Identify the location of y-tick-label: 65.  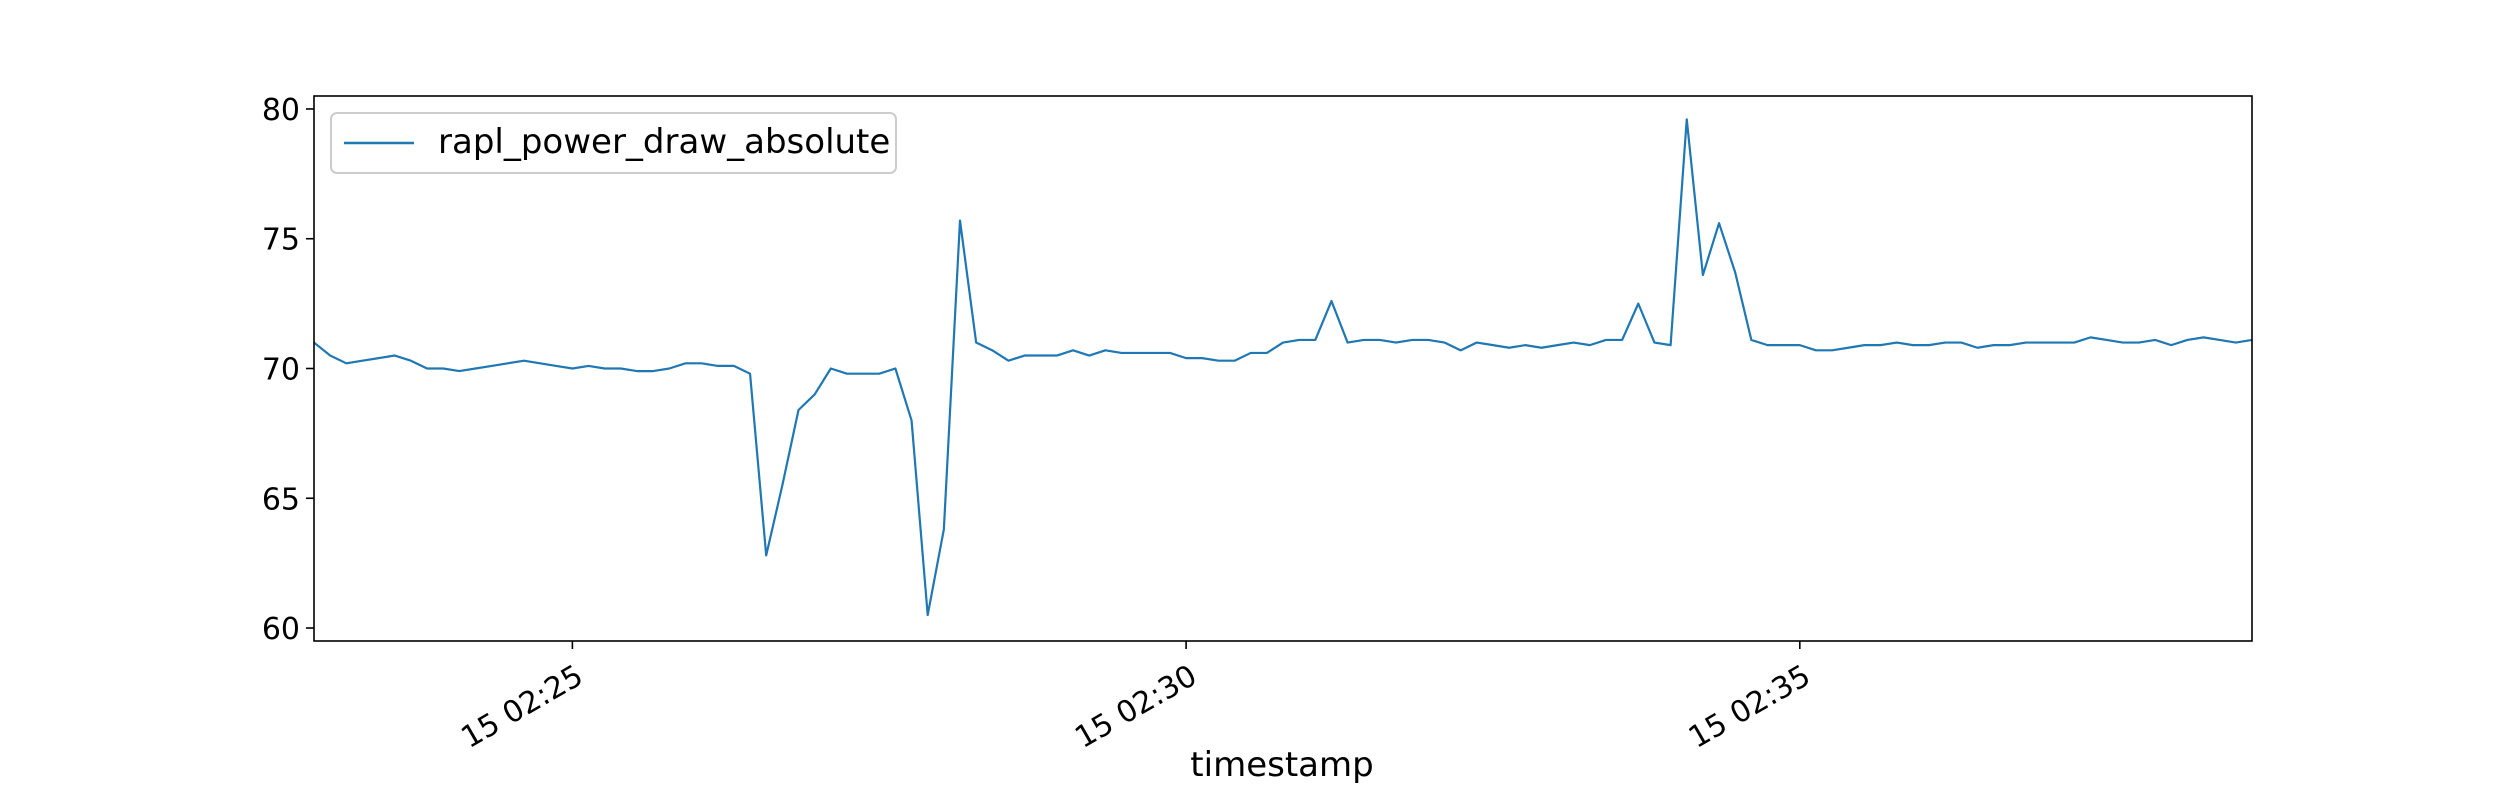
(281, 499).